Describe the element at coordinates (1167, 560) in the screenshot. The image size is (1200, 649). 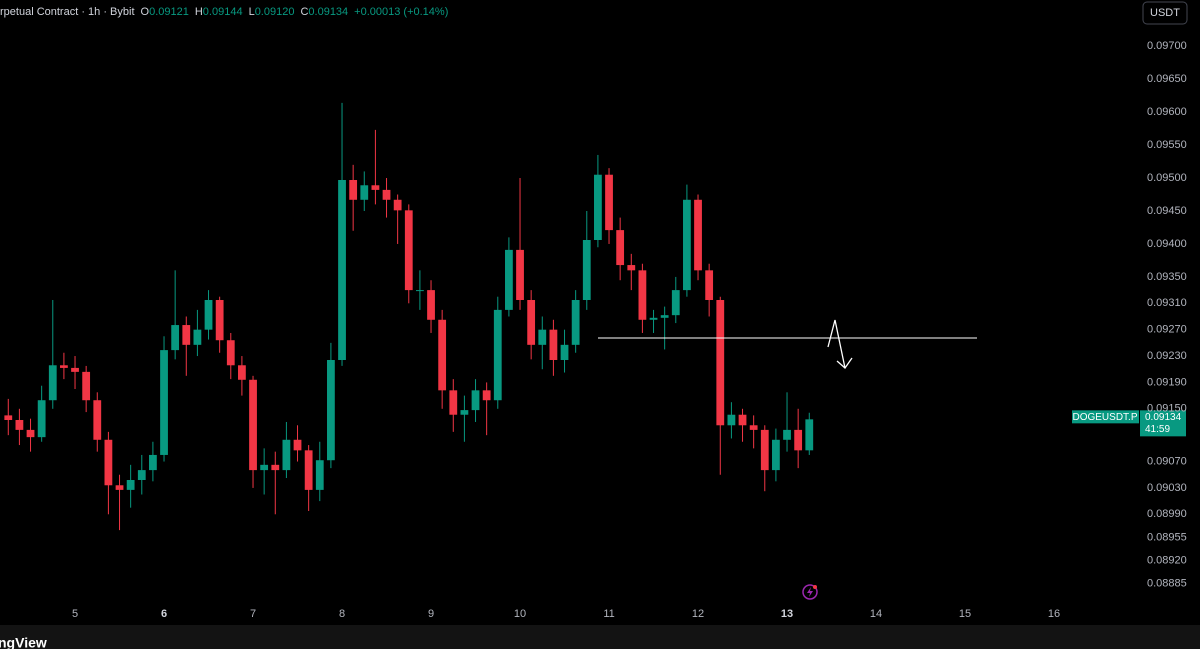
I see `y-tick-label: 0.08920` at that location.